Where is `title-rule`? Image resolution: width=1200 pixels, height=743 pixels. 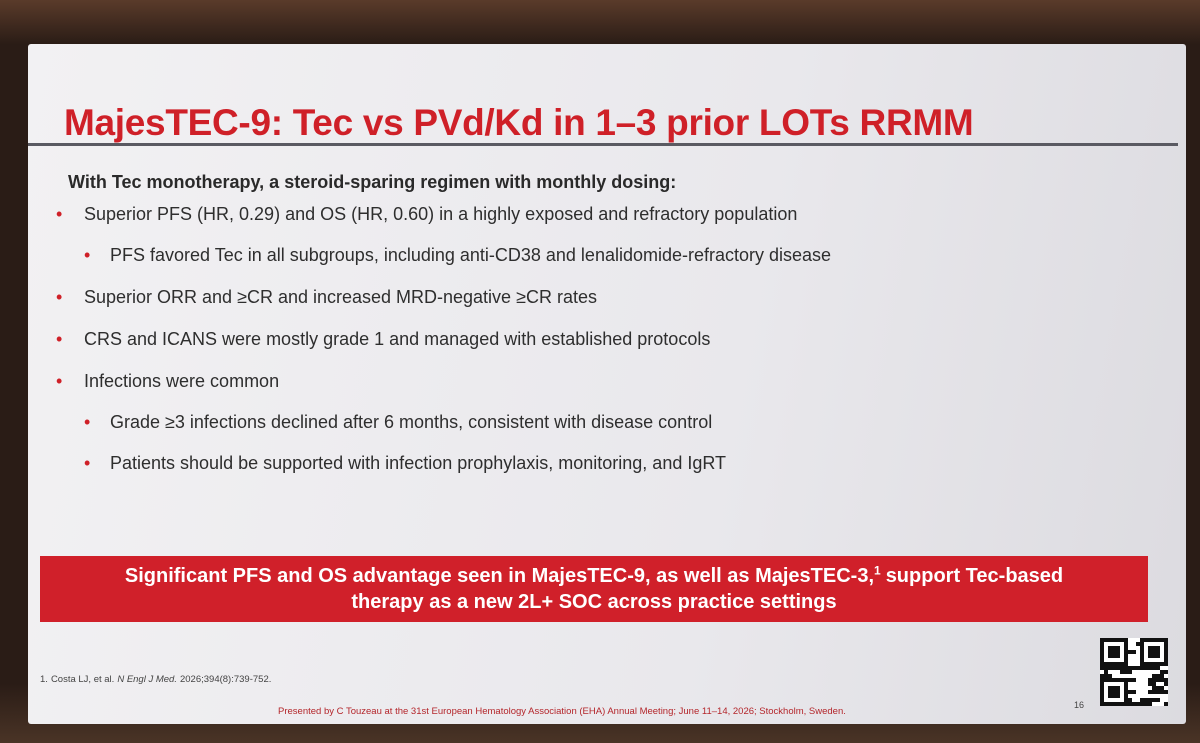
title-rule is located at coordinates (603, 144).